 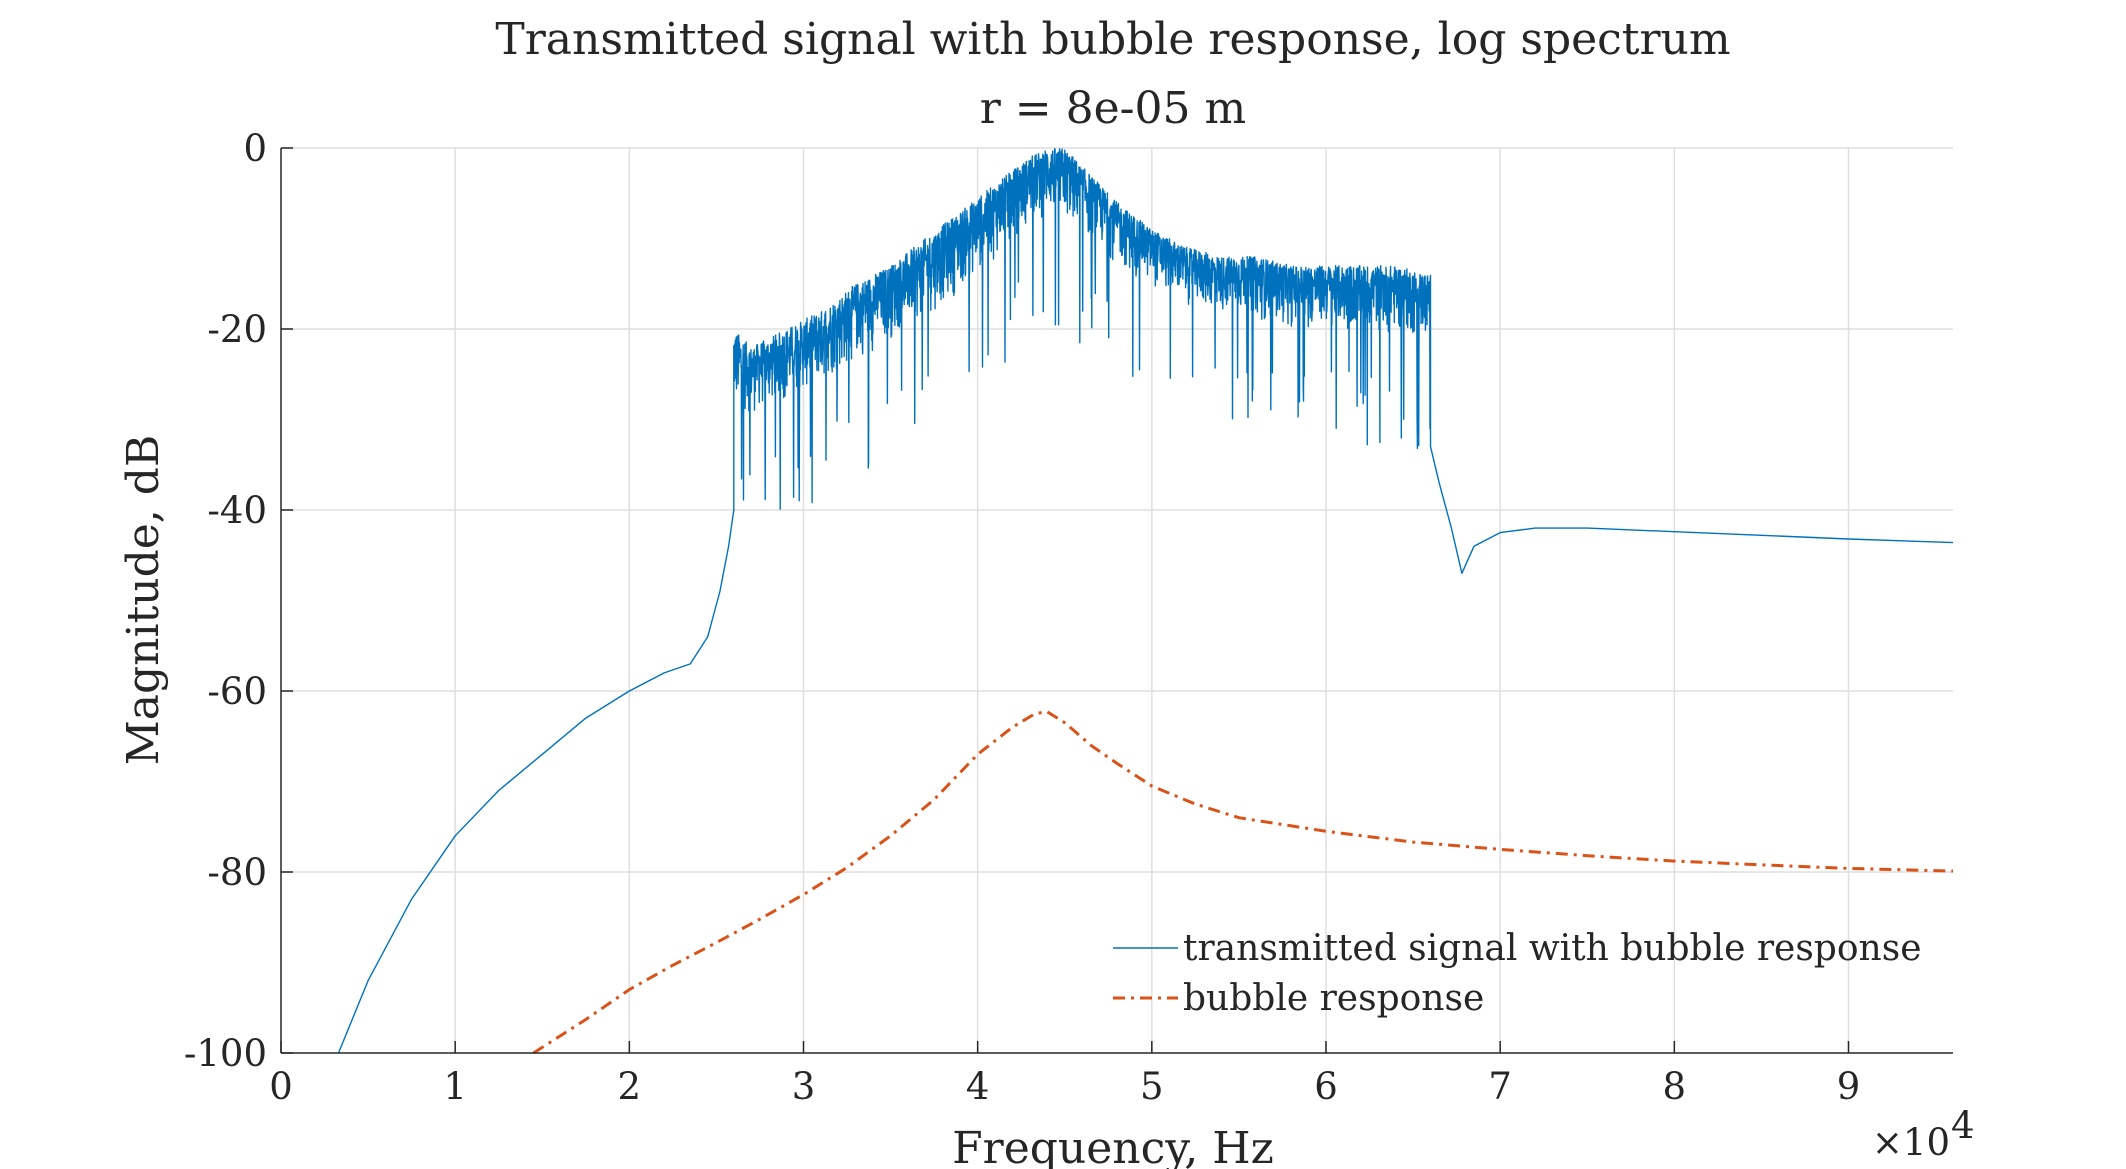 What do you see at coordinates (1113, 1146) in the screenshot?
I see `x-axis-label: Frequency, Hz` at bounding box center [1113, 1146].